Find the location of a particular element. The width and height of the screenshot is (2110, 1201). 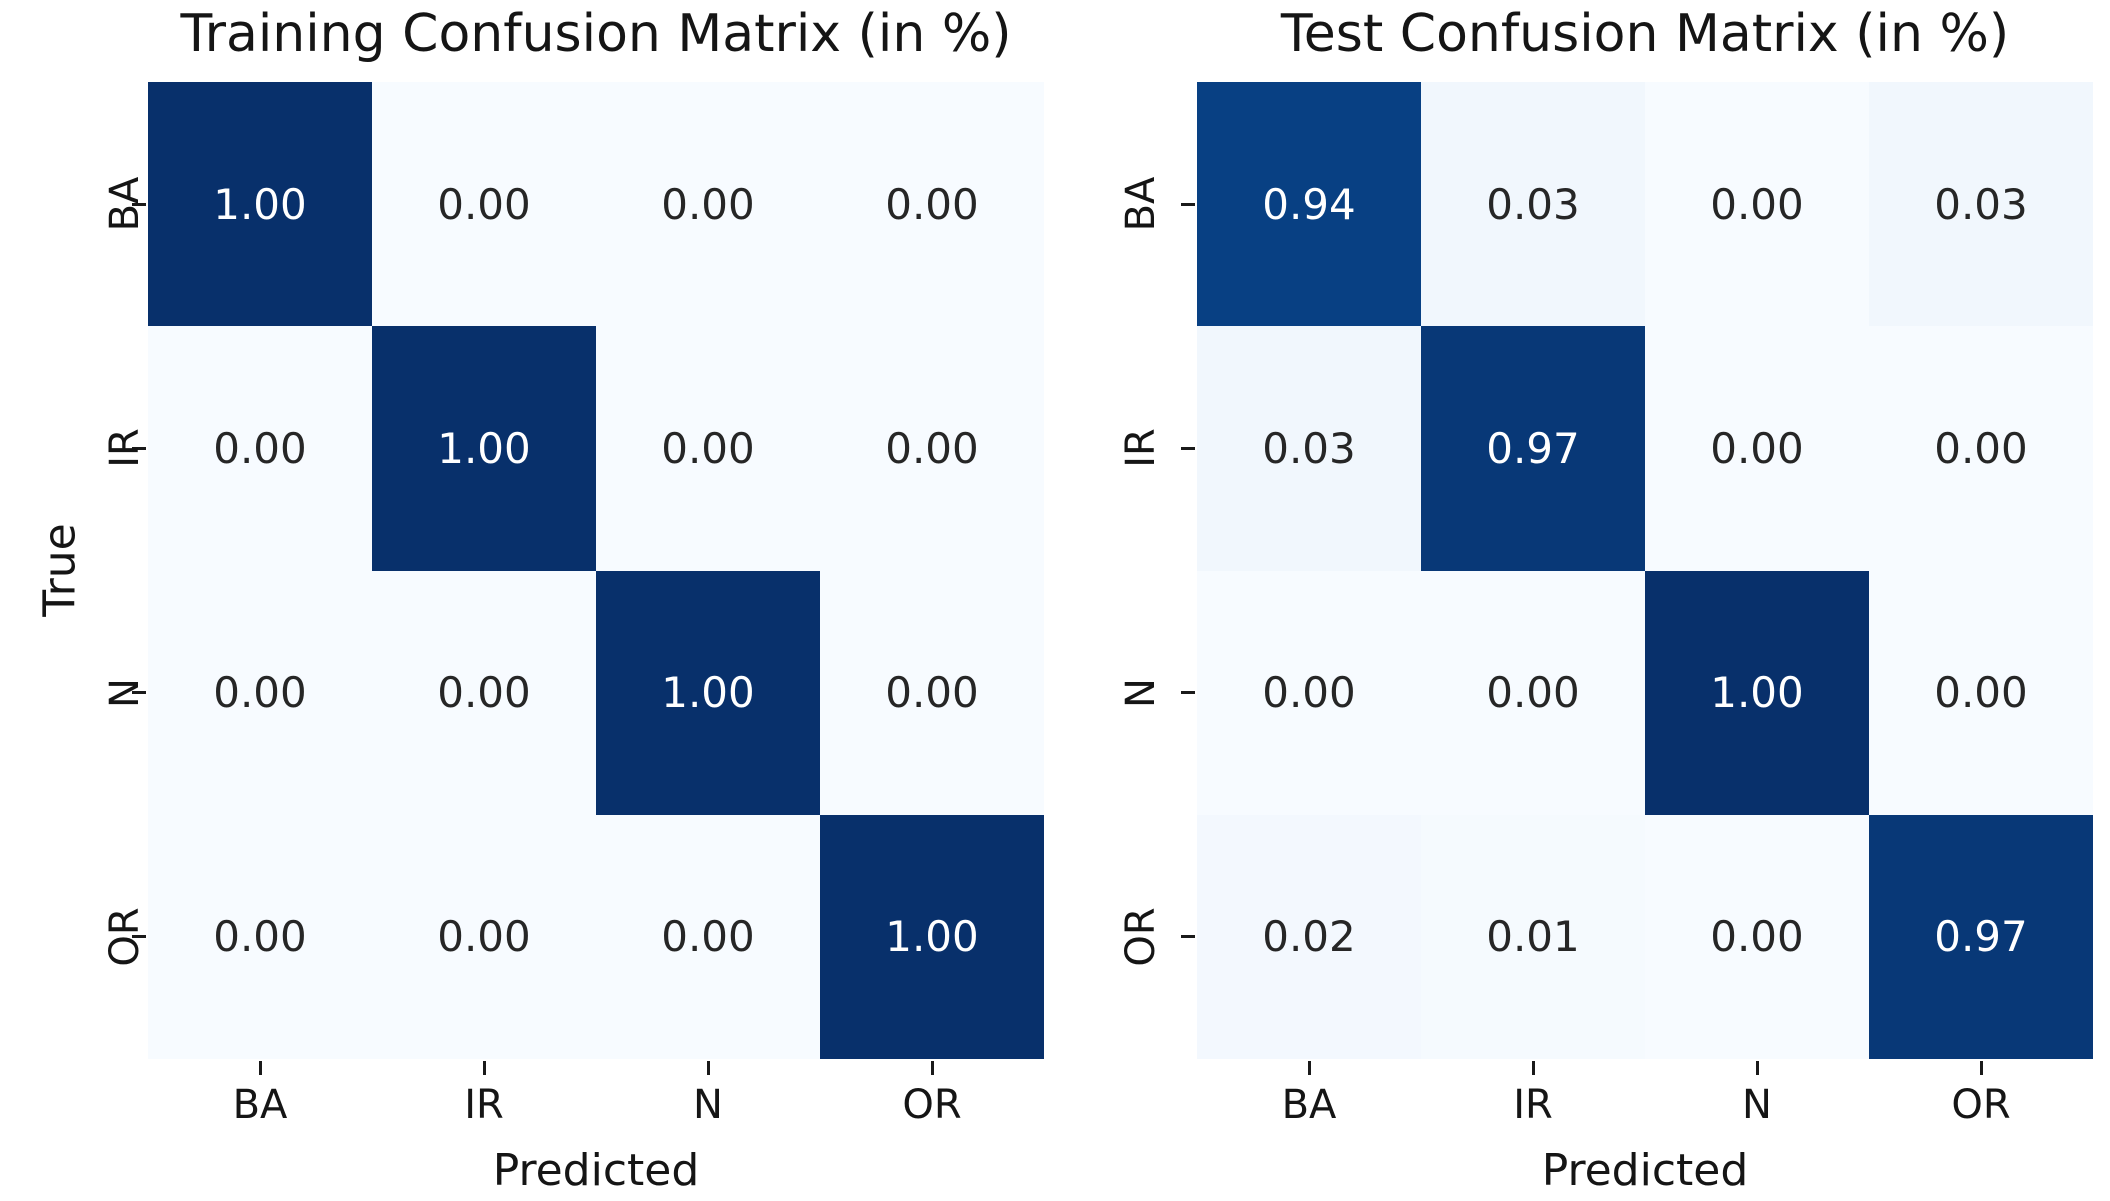

heatmap-cell-BA-OR: 0.00 is located at coordinates (932, 204).